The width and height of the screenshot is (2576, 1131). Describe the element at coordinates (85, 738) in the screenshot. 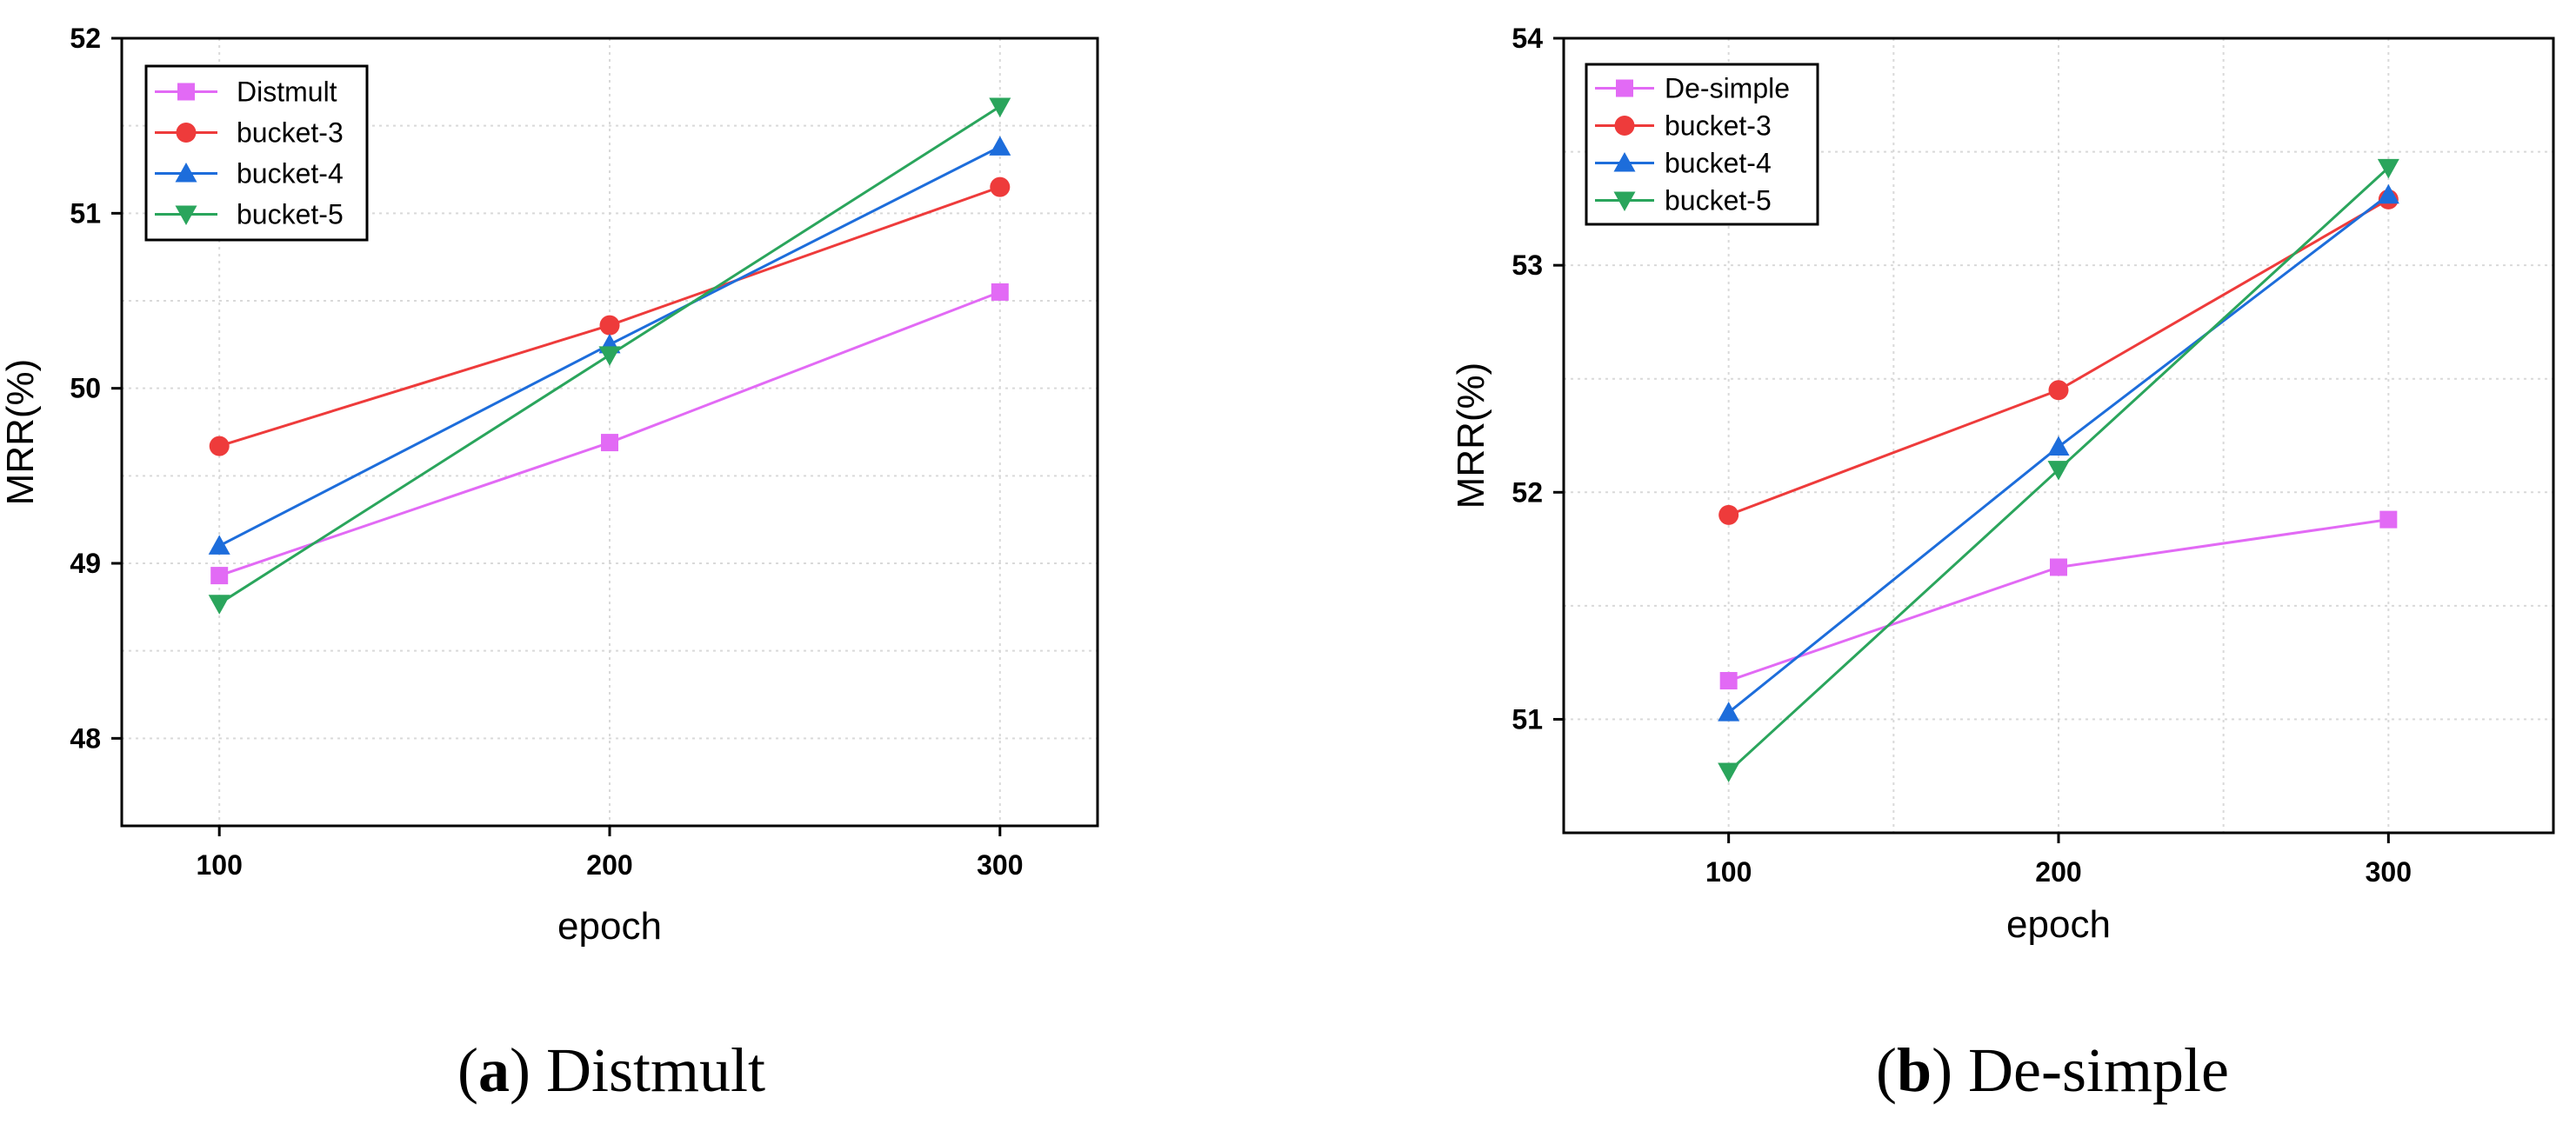

I see `y-tick-label-a: 48` at that location.